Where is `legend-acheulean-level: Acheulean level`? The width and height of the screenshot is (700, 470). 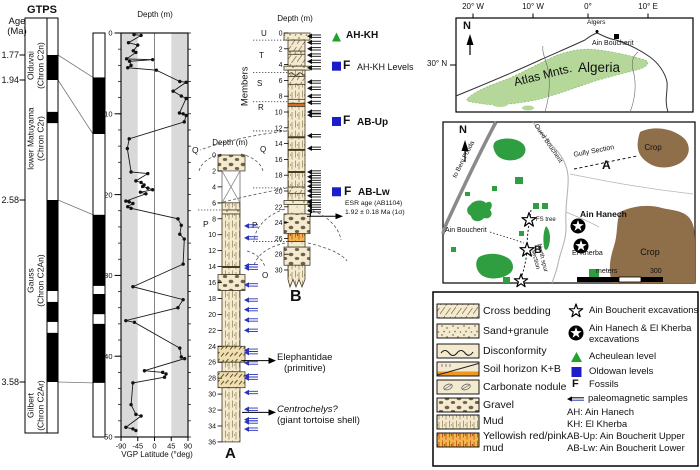 legend-acheulean-level: Acheulean level is located at coordinates (623, 356).